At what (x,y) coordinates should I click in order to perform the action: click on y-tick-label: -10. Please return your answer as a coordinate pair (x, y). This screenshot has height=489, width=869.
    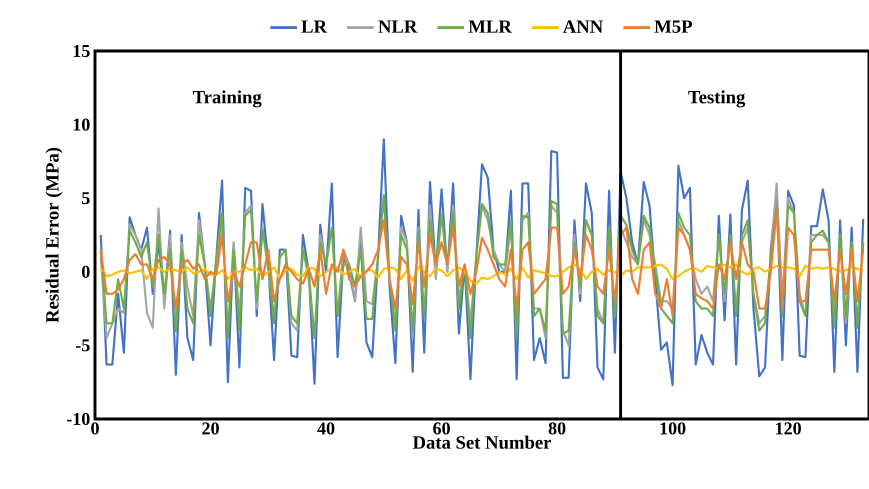
    Looking at the image, I should click on (78, 419).